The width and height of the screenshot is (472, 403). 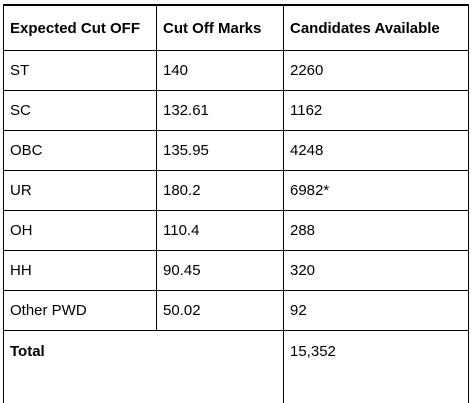 What do you see at coordinates (80, 230) in the screenshot?
I see `category-cell: OH` at bounding box center [80, 230].